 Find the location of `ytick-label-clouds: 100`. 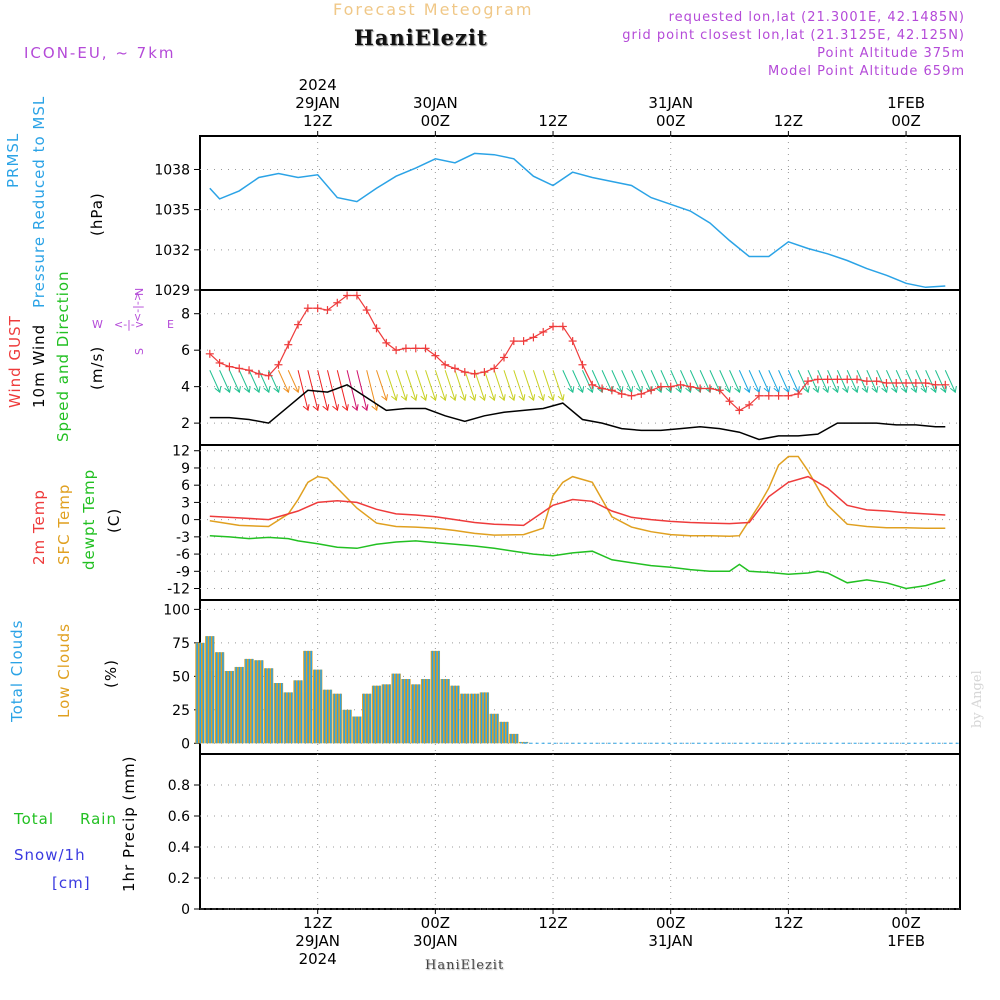

ytick-label-clouds: 100 is located at coordinates (176, 610).